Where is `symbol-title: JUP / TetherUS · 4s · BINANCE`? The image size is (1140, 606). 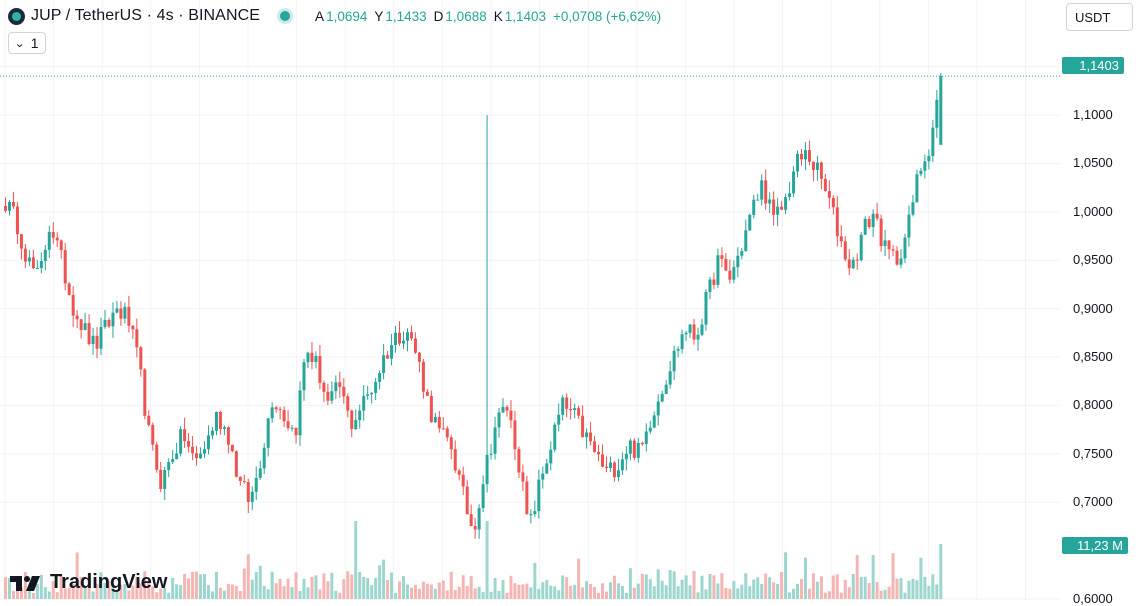
symbol-title: JUP / TetherUS · 4s · BINANCE is located at coordinates (146, 15).